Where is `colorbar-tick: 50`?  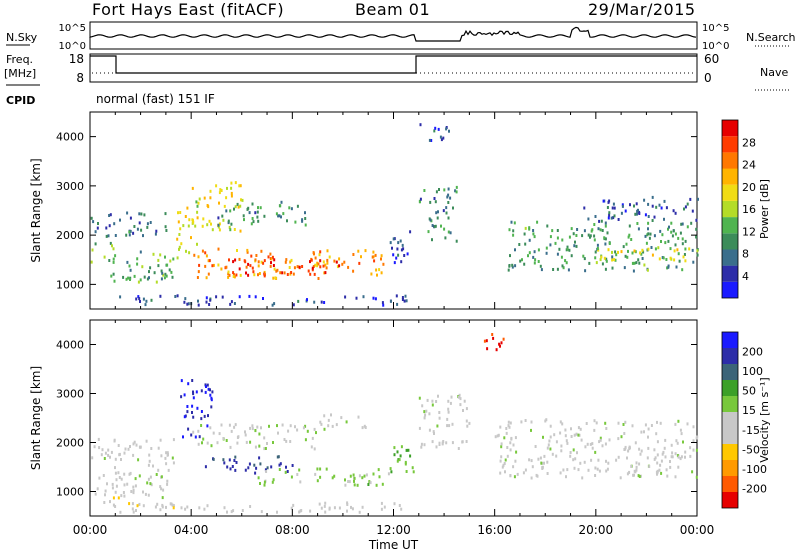
colorbar-tick: 50 is located at coordinates (749, 391).